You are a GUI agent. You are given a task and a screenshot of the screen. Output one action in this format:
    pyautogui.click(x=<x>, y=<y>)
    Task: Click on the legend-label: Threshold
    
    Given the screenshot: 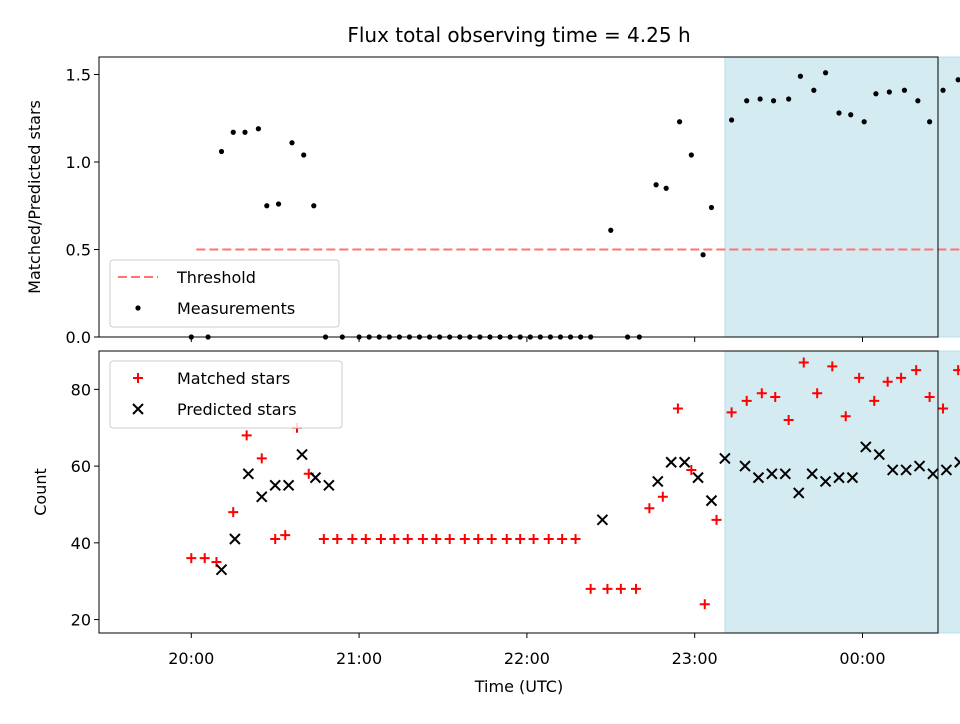 What is the action you would take?
    pyautogui.click(x=216, y=277)
    